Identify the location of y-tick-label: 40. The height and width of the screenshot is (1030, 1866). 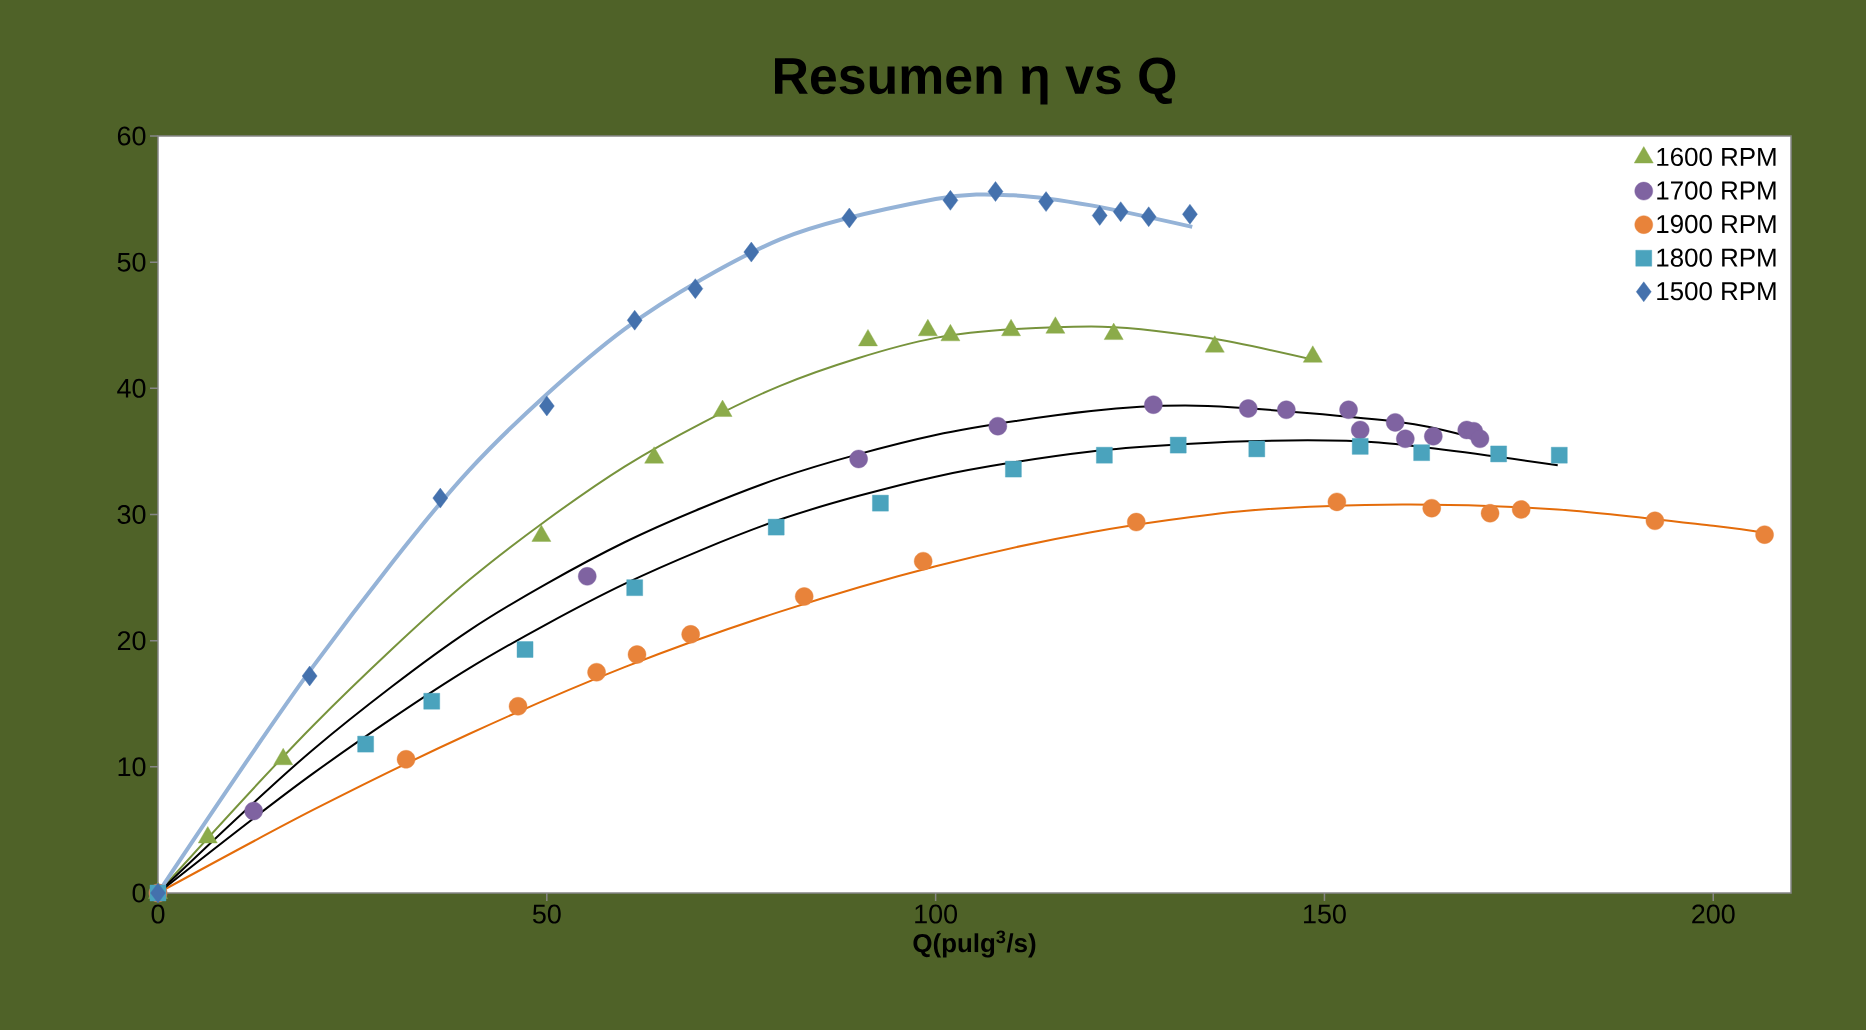
(131, 388).